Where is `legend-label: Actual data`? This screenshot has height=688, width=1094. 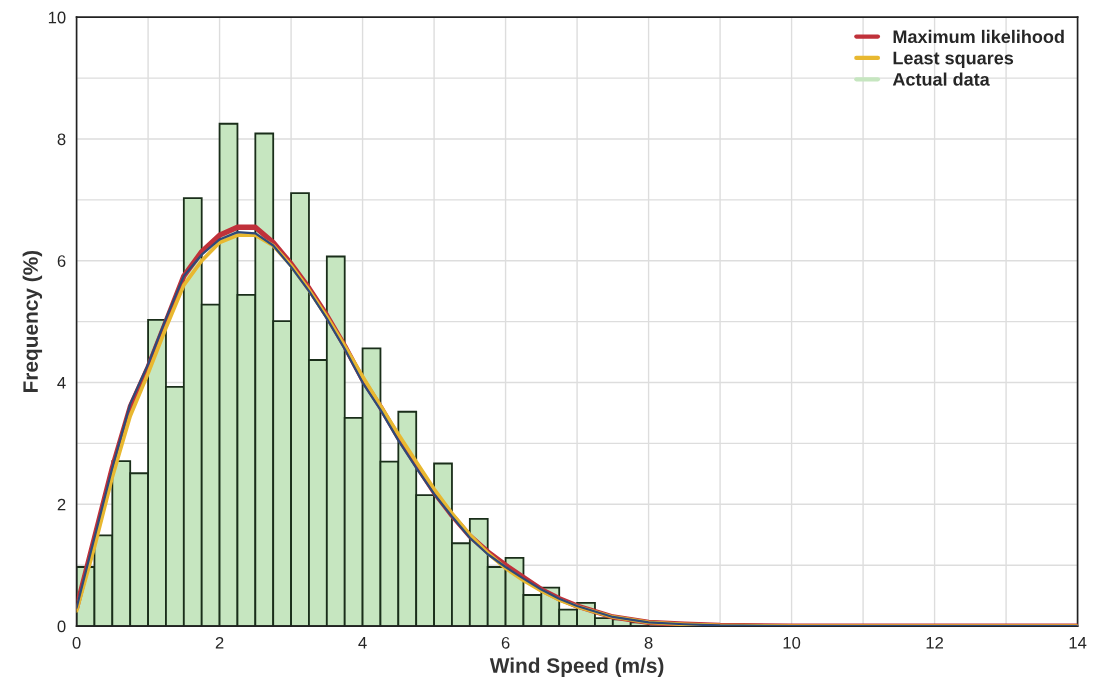
legend-label: Actual data is located at coordinates (941, 79).